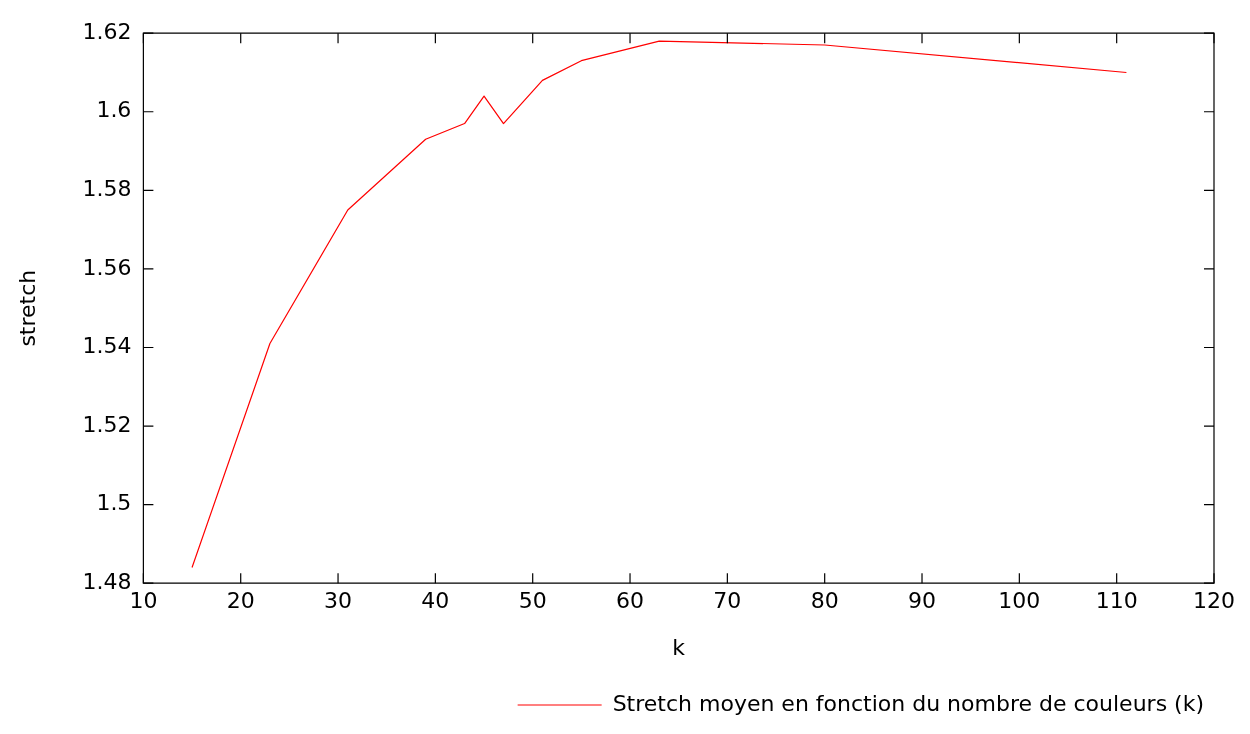  Describe the element at coordinates (107, 267) in the screenshot. I see `y-tick-label: 1.56` at that location.